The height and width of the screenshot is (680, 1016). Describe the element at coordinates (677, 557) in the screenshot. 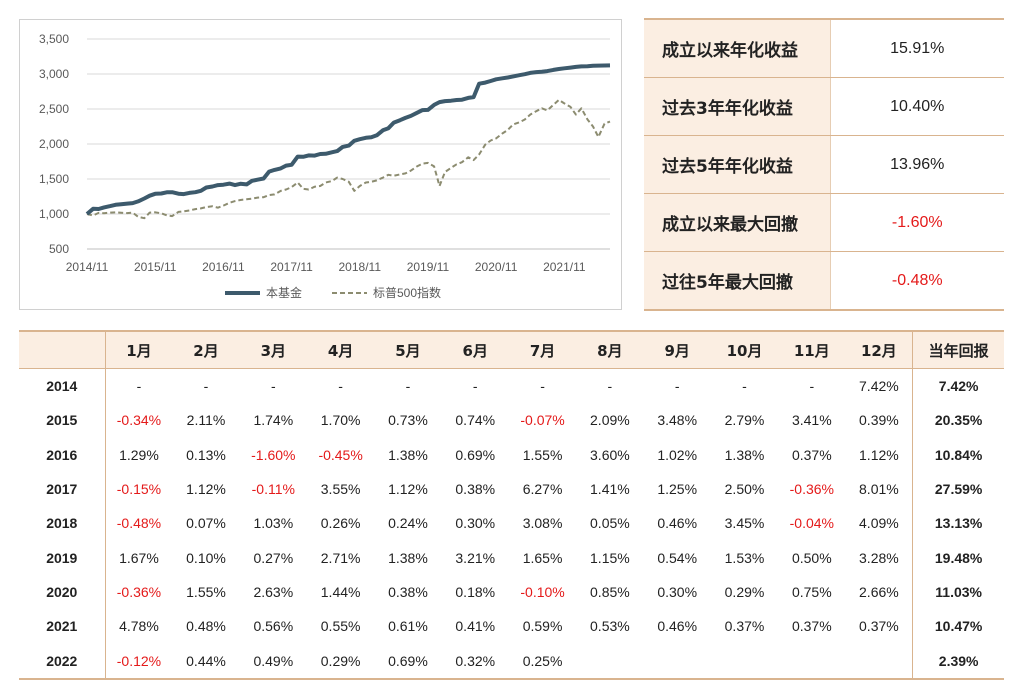

I see `month-return-cell: 0.54%` at that location.